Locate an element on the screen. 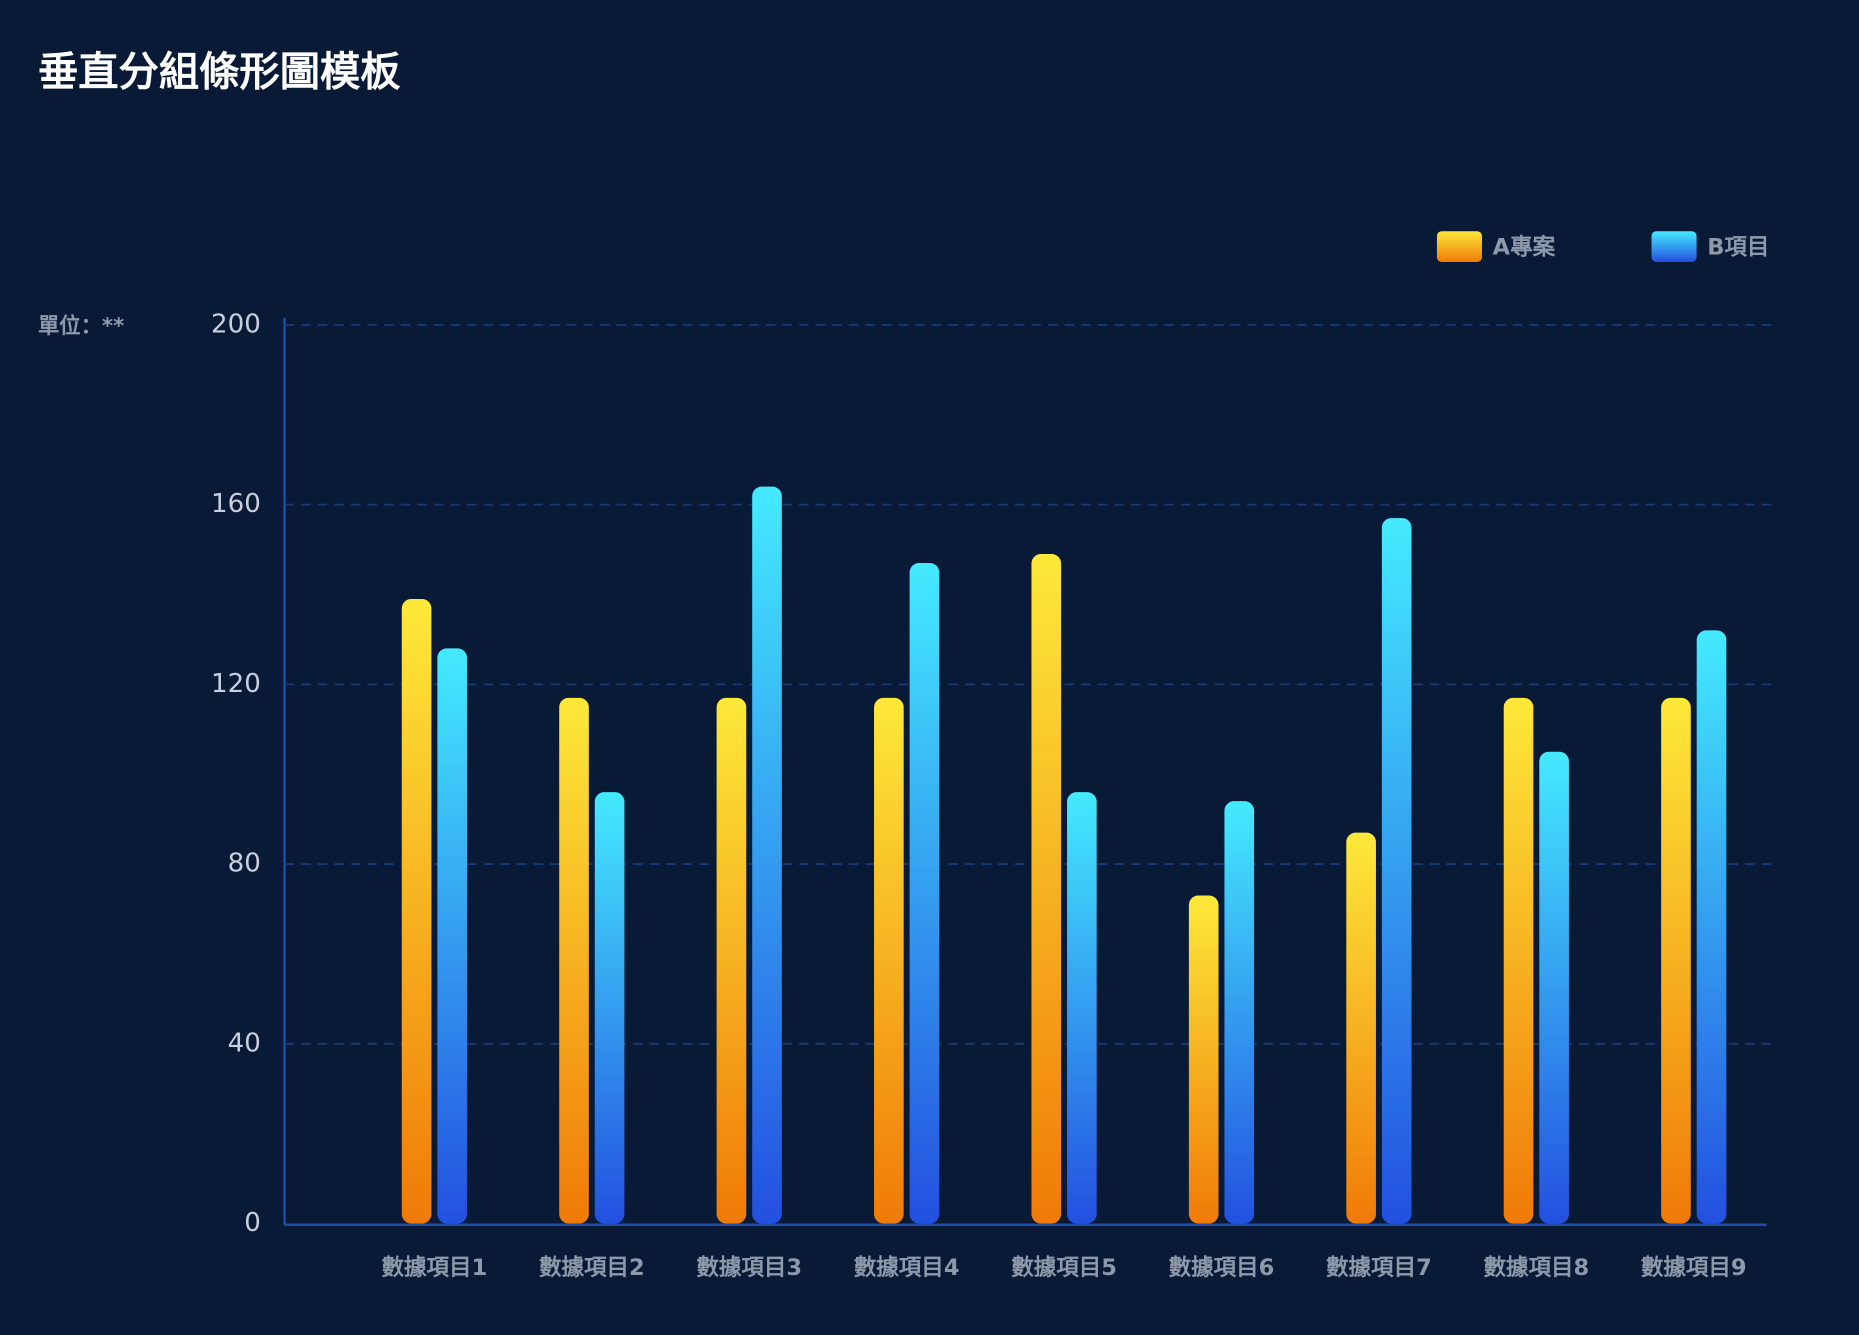 This screenshot has width=1859, height=1335. chart-title: 垂直分組條形圖模板 is located at coordinates (219, 72).